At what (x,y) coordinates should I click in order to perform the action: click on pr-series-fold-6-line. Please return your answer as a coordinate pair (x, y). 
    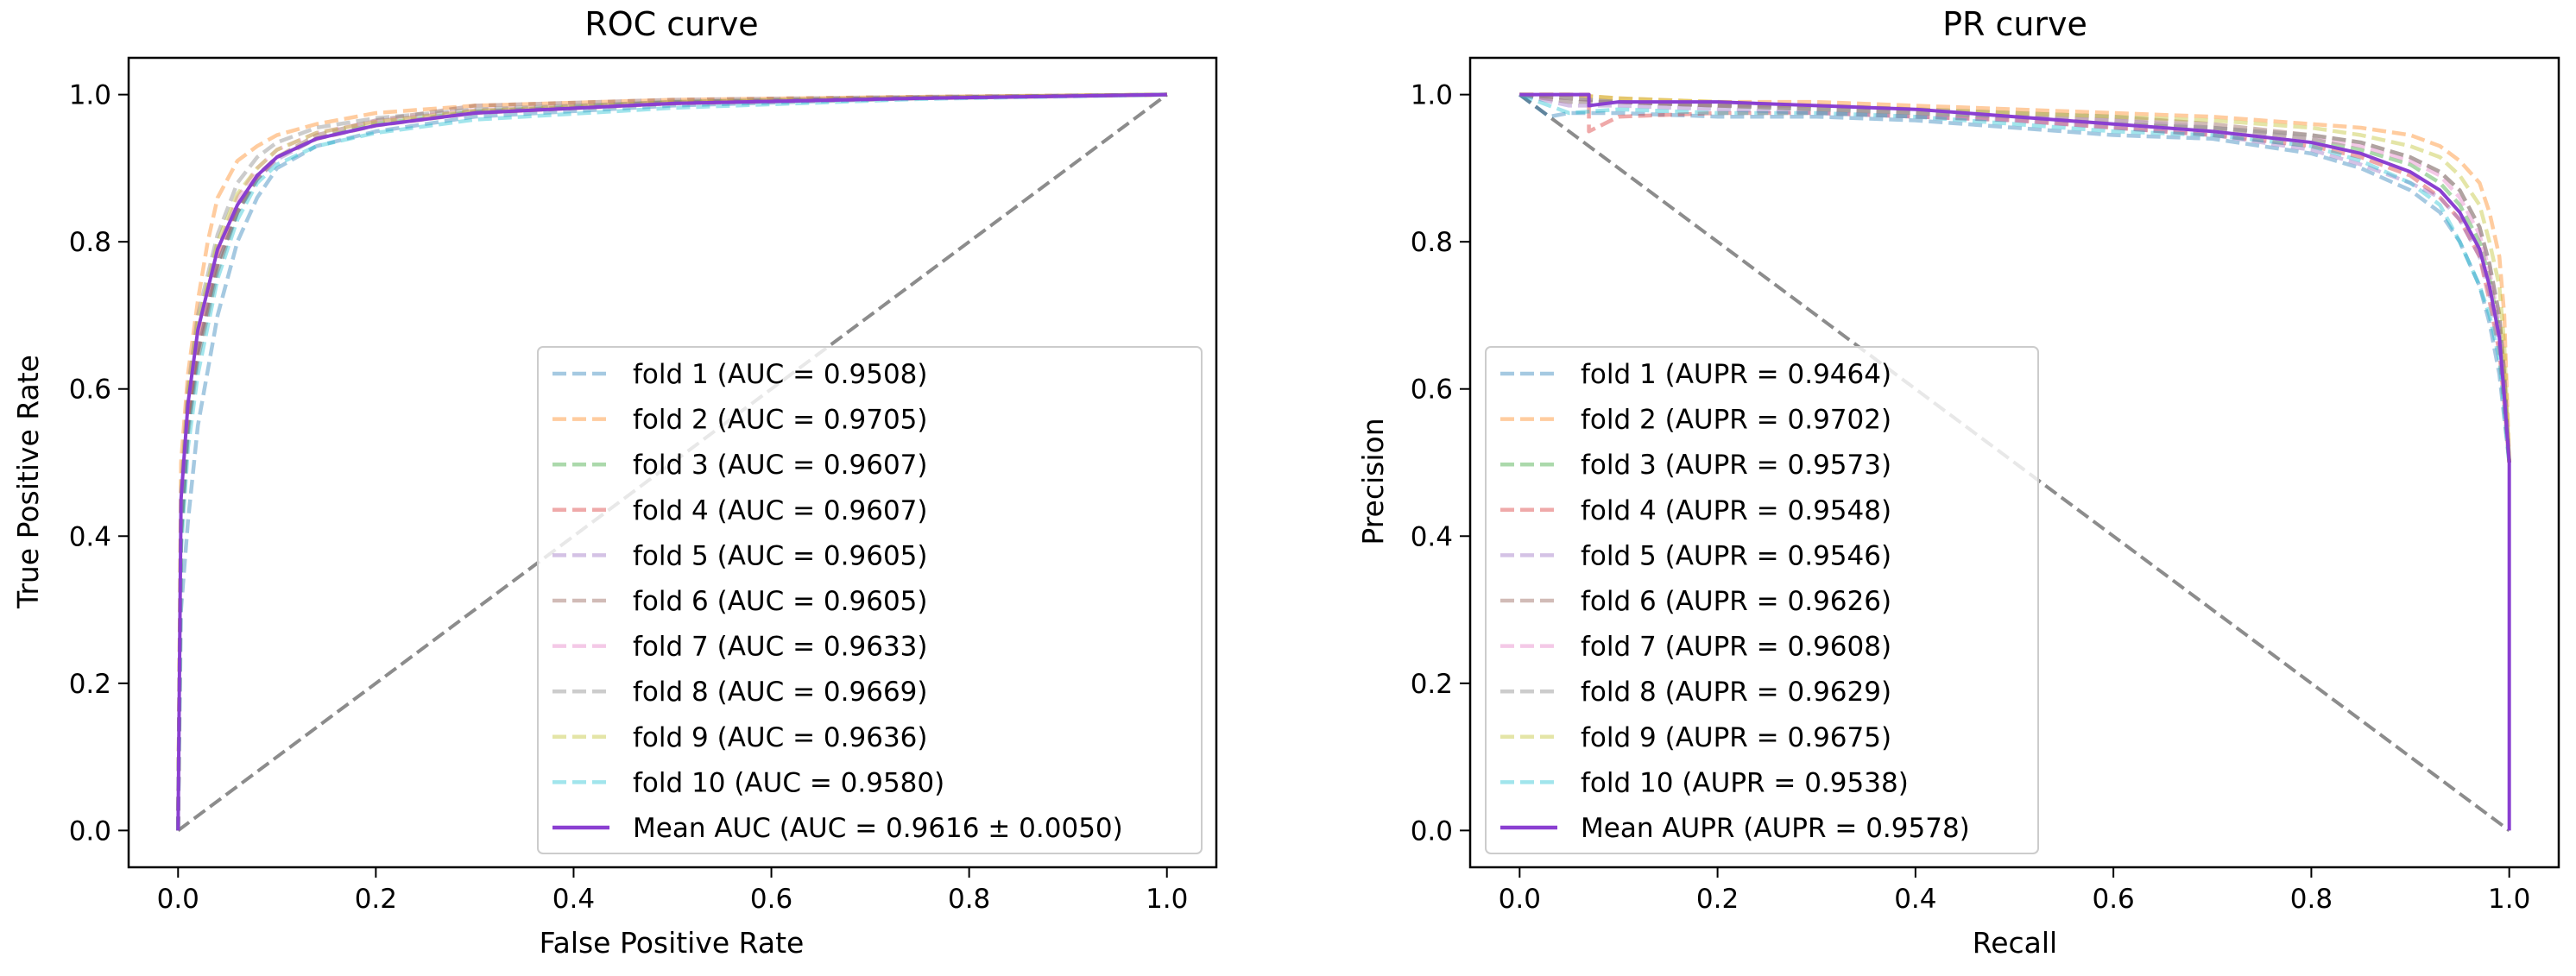
    Looking at the image, I should click on (2015, 277).